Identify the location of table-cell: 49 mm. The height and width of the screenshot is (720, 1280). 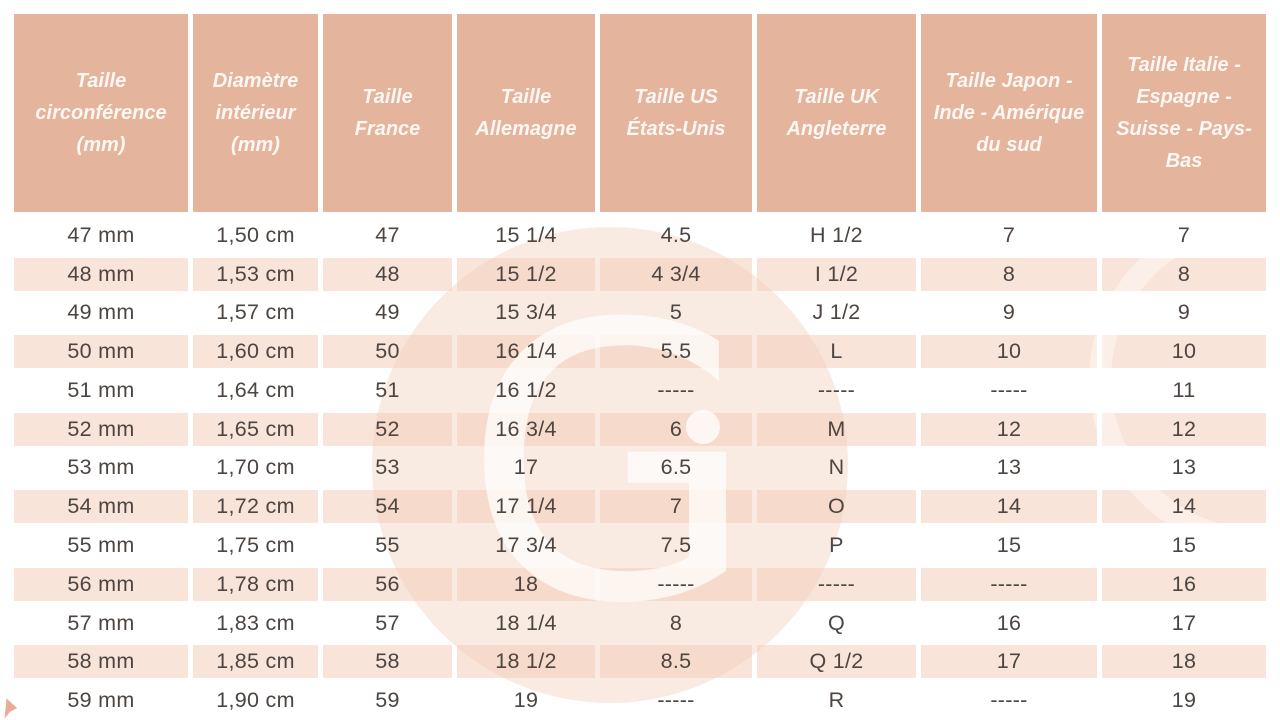
(101, 313).